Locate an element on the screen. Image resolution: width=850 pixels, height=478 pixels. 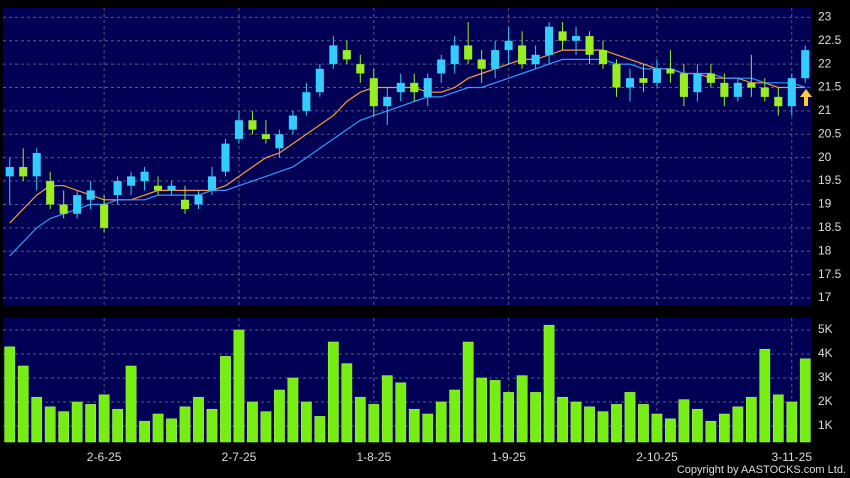
copyright: Copyright by AASTOCKS.com Ltd. is located at coordinates (761, 470).